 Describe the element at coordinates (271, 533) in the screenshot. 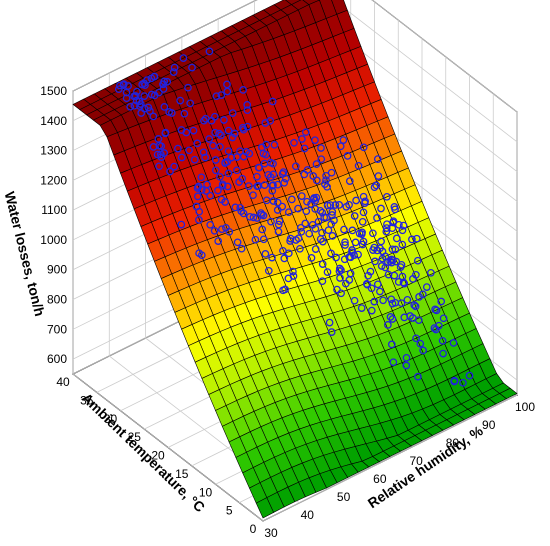

I see `x-tick-label: 30` at that location.